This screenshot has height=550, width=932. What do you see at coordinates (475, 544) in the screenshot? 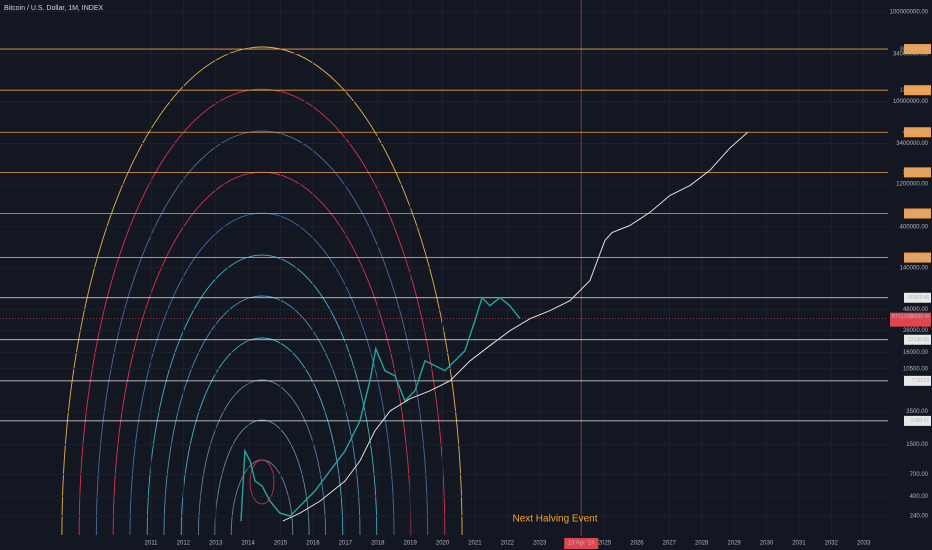
I see `x-tick-label: 2021` at bounding box center [475, 544].